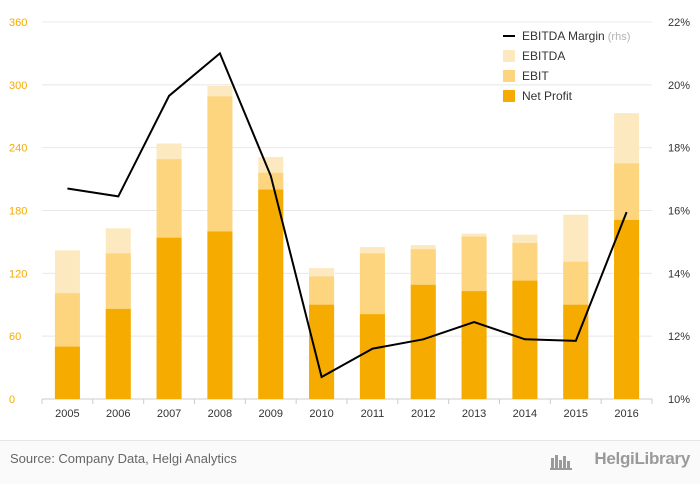  Describe the element at coordinates (474, 414) in the screenshot. I see `x-tick-label: 2013` at that location.